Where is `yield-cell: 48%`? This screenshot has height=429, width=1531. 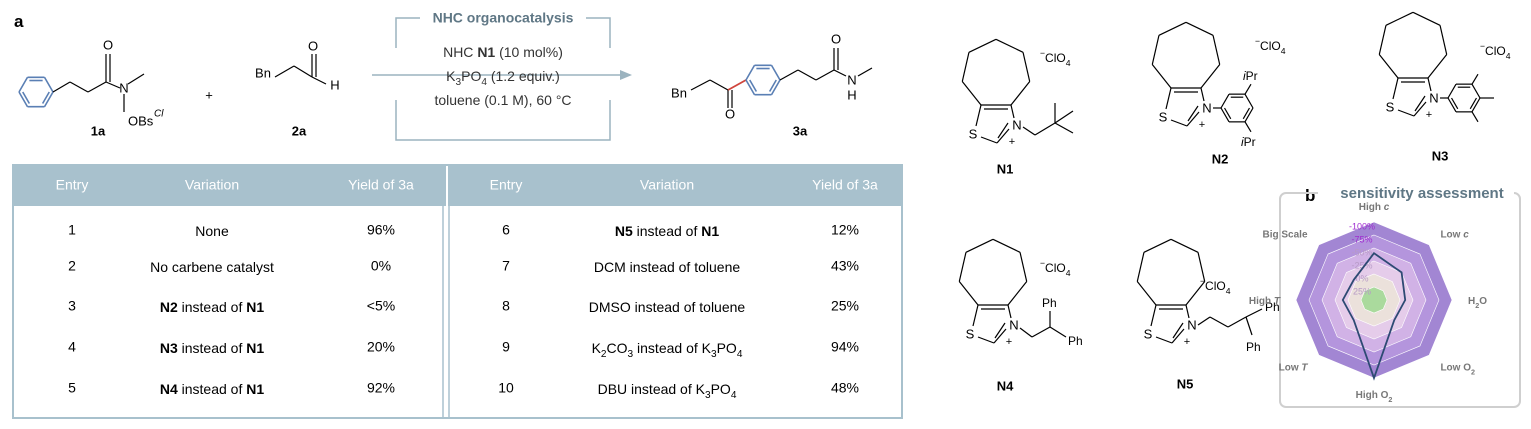 yield-cell: 48% is located at coordinates (845, 388).